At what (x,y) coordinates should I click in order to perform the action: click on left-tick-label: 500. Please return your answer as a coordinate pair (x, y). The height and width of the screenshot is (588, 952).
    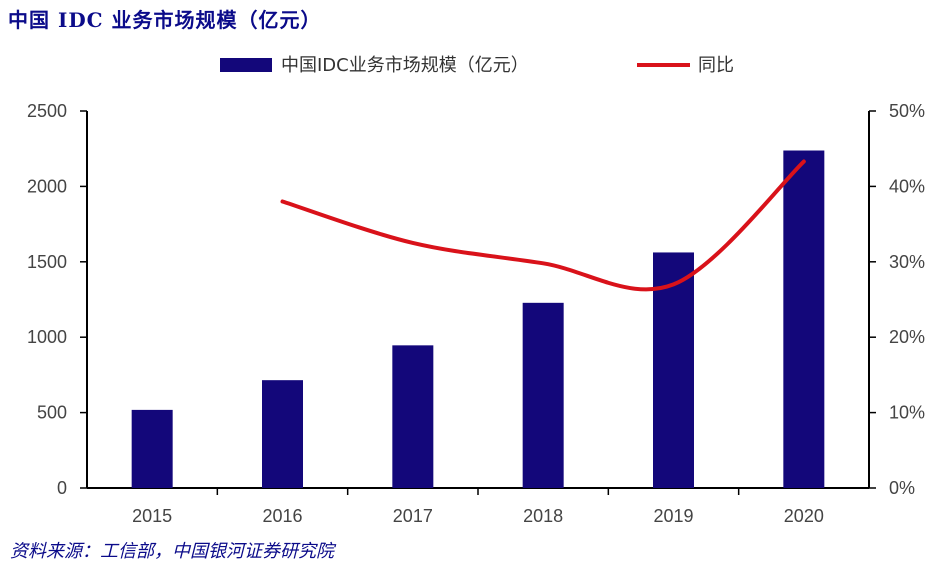
    Looking at the image, I should click on (52, 413).